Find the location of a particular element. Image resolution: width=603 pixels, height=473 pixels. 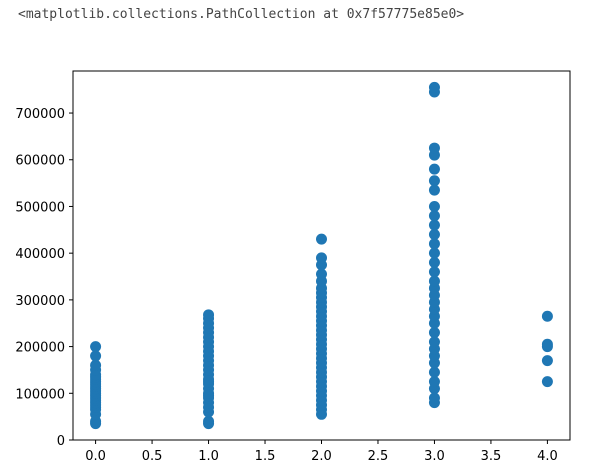

y-tick-label: 500000 is located at coordinates (40, 207).